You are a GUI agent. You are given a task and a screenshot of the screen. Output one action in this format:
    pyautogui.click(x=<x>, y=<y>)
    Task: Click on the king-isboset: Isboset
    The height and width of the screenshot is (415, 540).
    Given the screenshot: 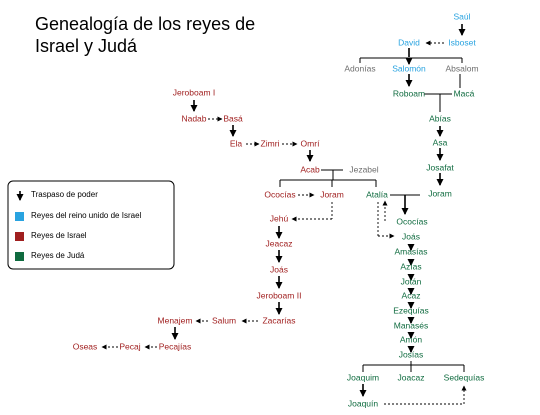 What is the action you would take?
    pyautogui.click(x=462, y=42)
    